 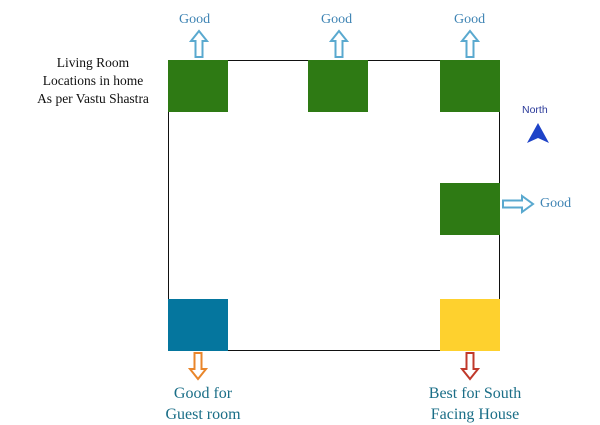 What do you see at coordinates (470, 209) in the screenshot?
I see `zone-middle-right` at bounding box center [470, 209].